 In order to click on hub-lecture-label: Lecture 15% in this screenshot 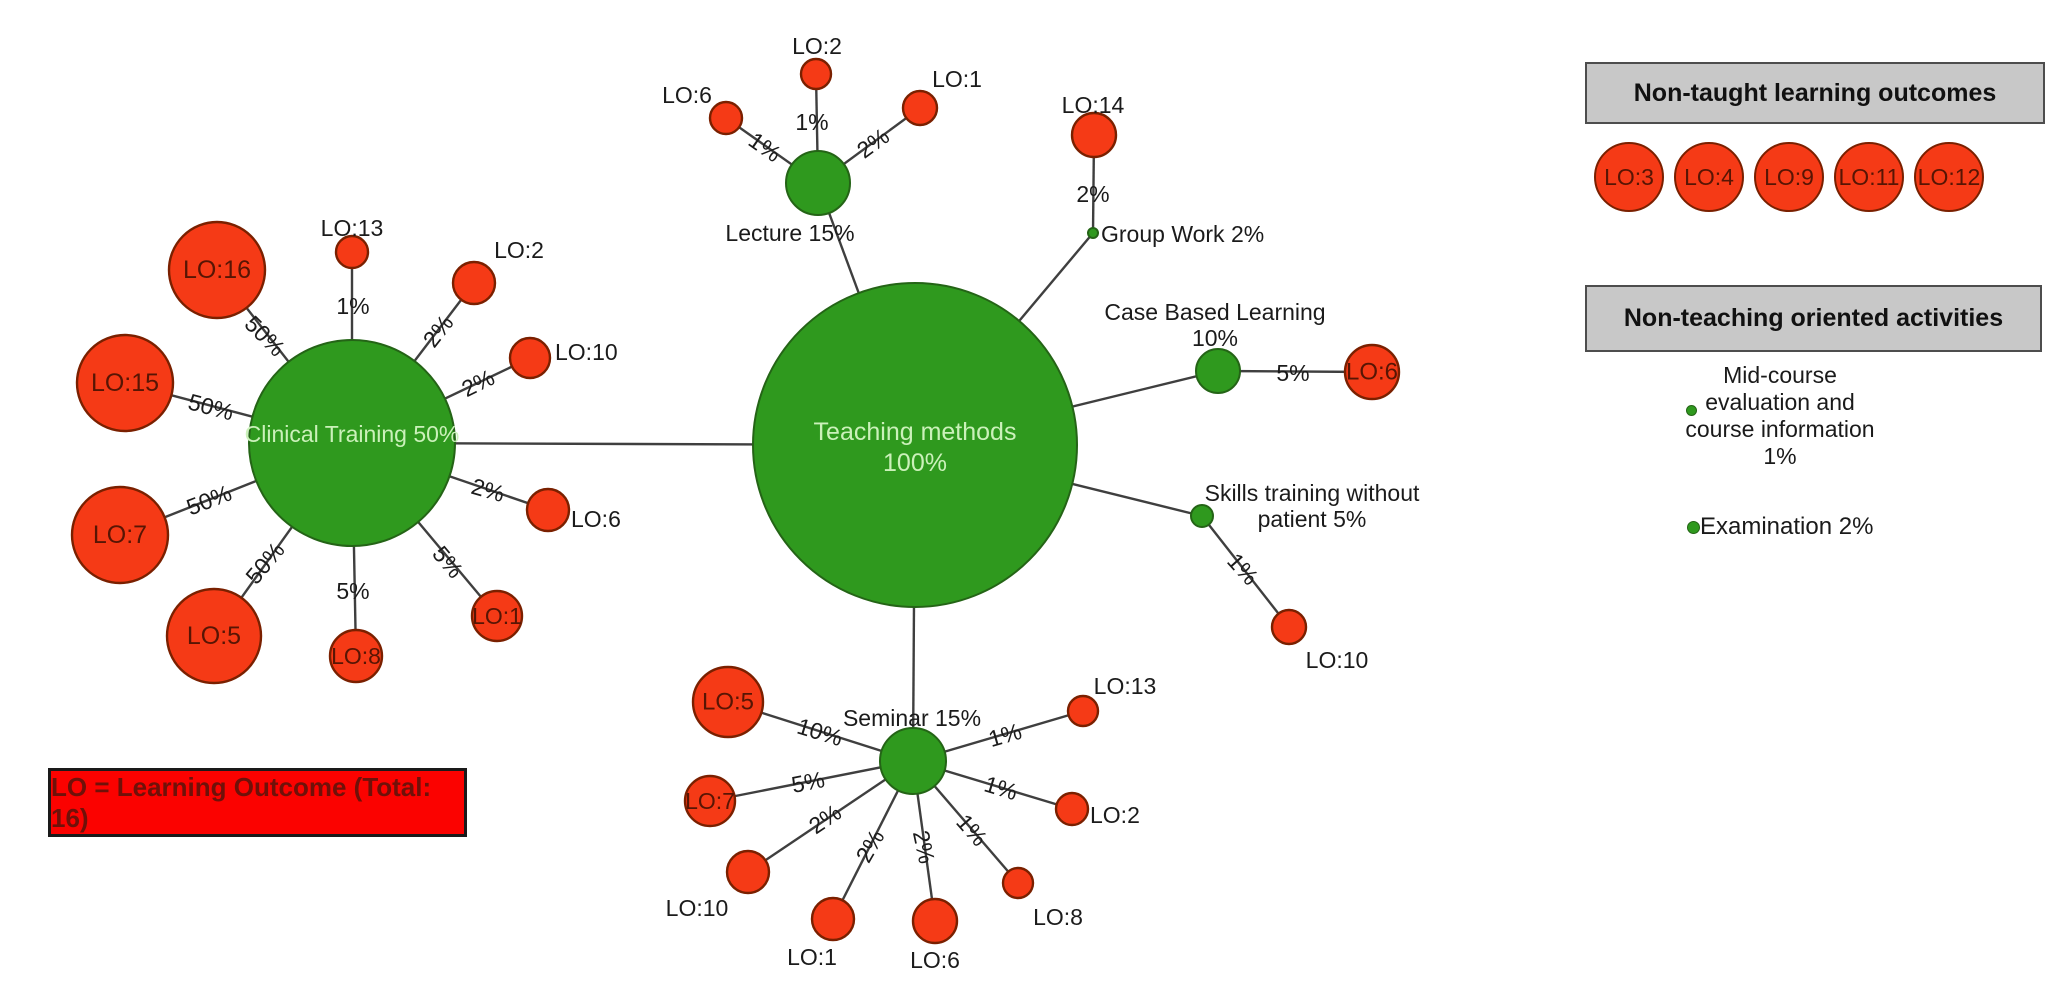, I will do `click(789, 233)`.